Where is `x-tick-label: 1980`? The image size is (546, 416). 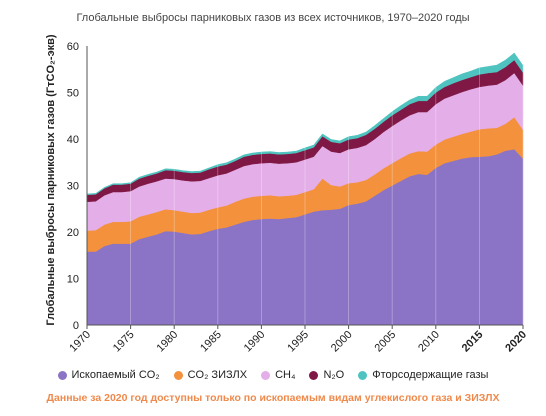
x-tick-label: 1980 is located at coordinates (168, 342).